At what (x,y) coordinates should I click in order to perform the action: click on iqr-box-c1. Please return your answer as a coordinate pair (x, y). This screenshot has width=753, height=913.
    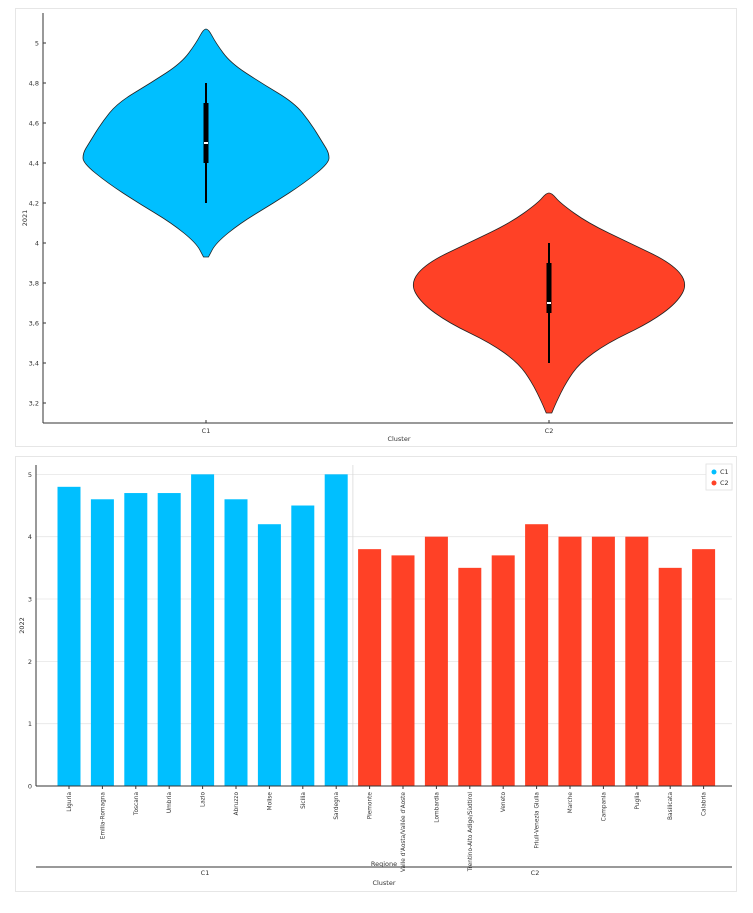
    Looking at the image, I should click on (206, 133).